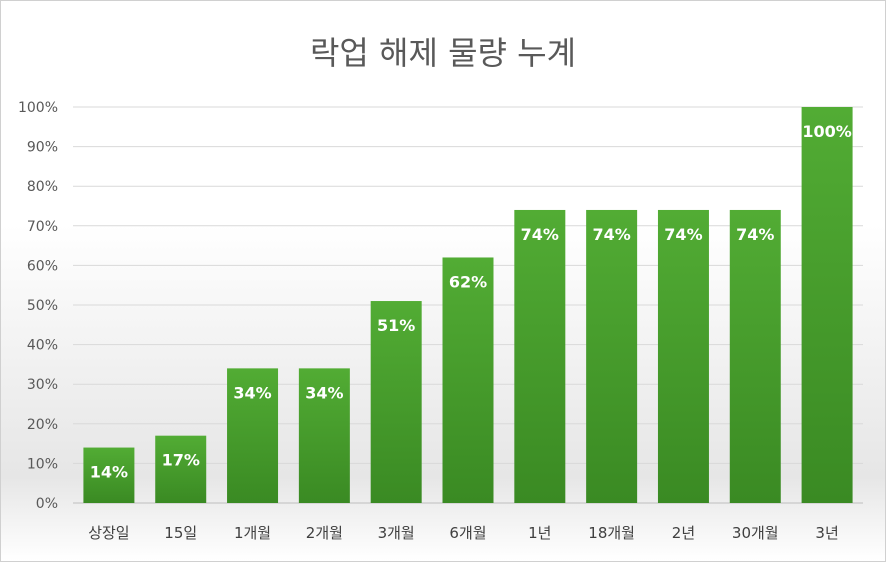 This screenshot has height=562, width=886. Describe the element at coordinates (42, 464) in the screenshot. I see `y-tick-label: 10%` at that location.